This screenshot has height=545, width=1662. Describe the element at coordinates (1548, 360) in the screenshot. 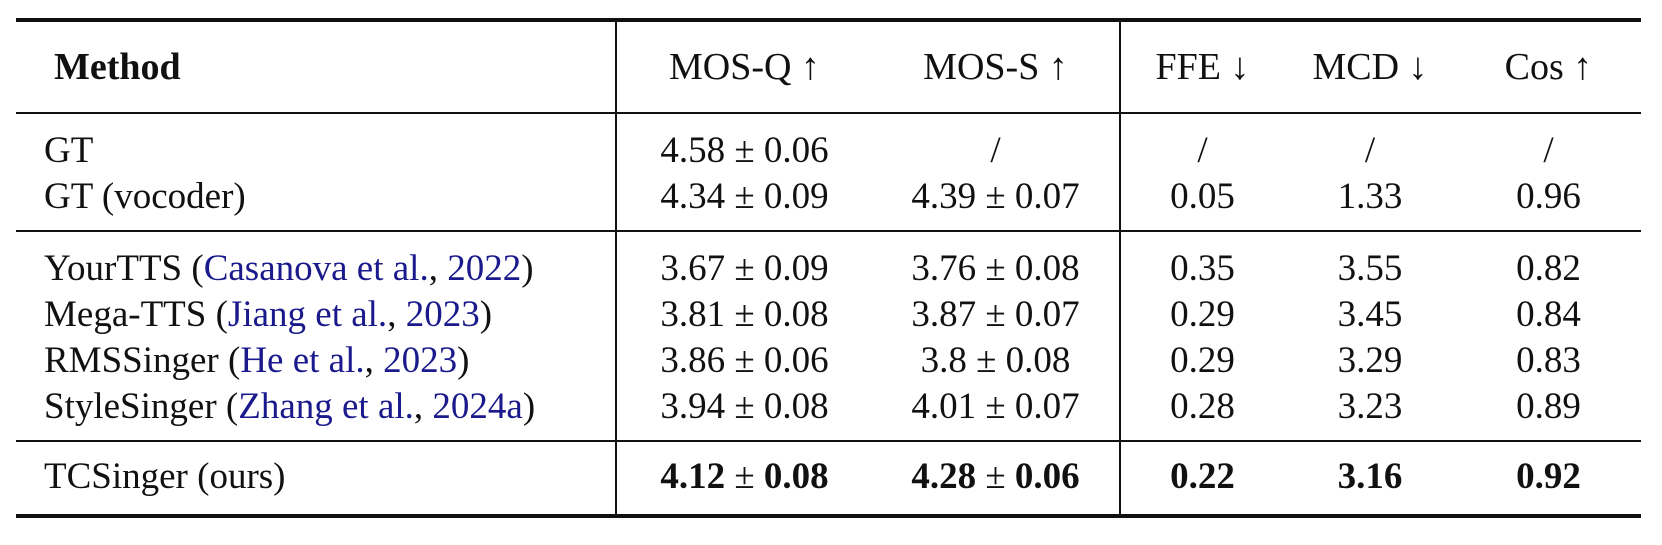

I see `cos-value: 0.83` at that location.